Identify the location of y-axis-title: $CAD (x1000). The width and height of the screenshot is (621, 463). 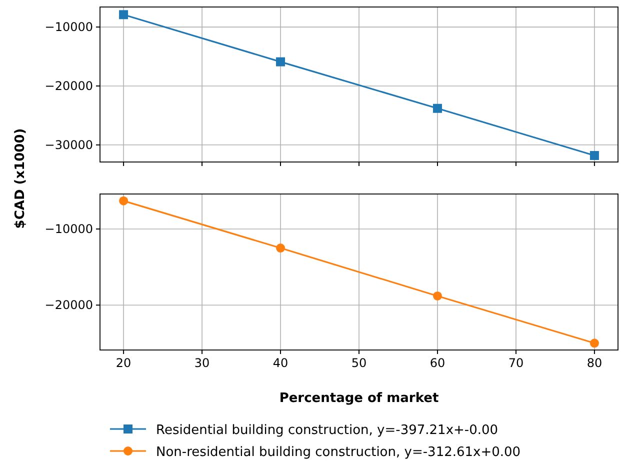
(20, 178).